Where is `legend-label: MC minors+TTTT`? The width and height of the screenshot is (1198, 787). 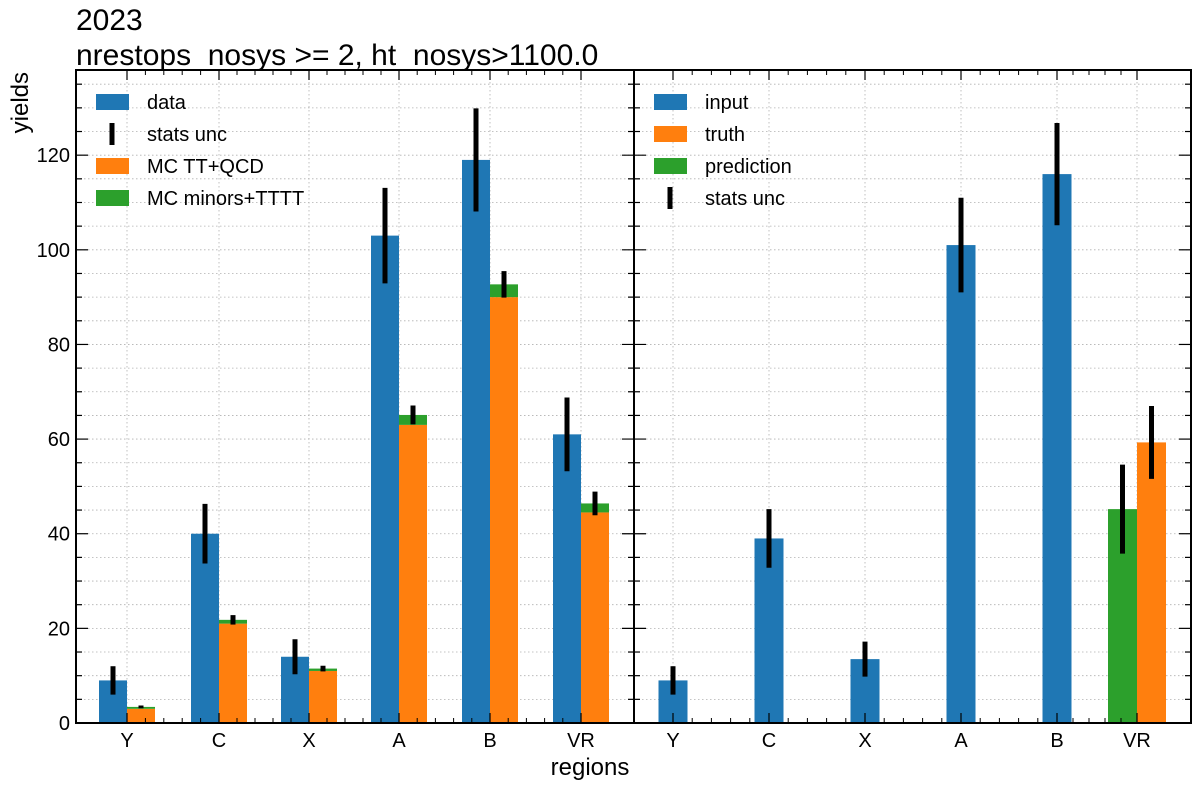
legend-label: MC minors+TTTT is located at coordinates (225, 199).